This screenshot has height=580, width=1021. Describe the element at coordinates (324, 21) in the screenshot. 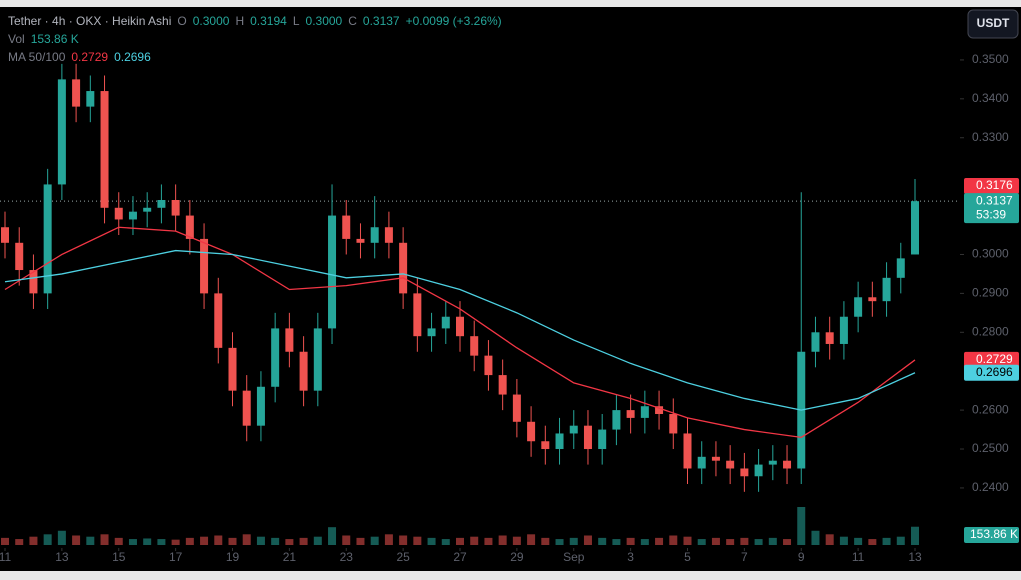

I see `ohlc-value: 0.3000` at that location.